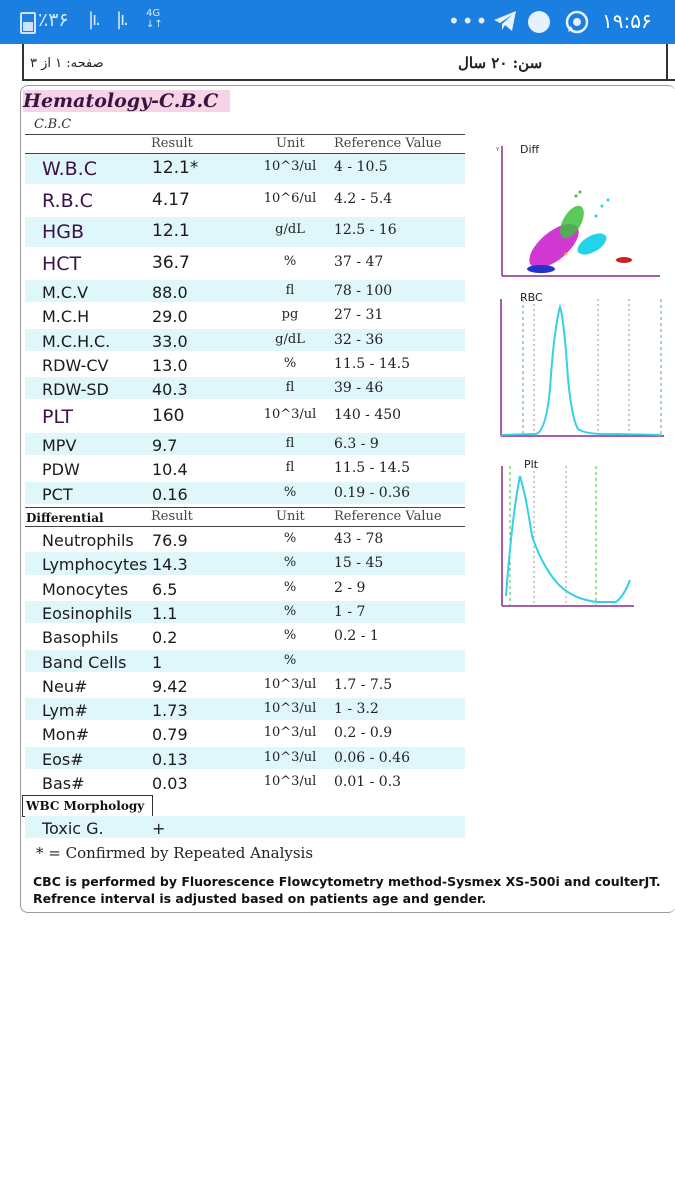 This screenshot has height=1200, width=675. Describe the element at coordinates (245, 264) in the screenshot. I see `table-row: HCT 36.7% 37 - 47` at that location.